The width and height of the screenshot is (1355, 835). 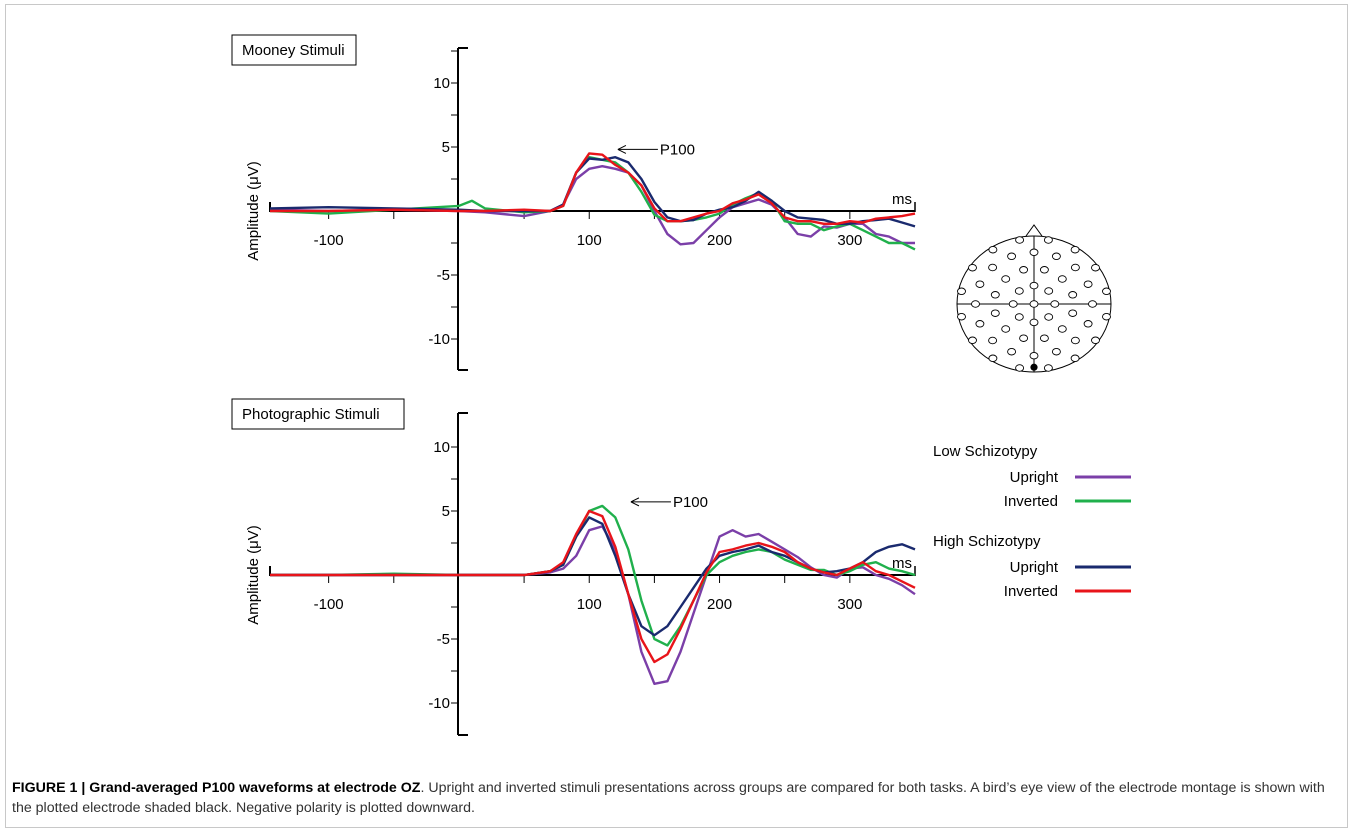 I want to click on electrode-montage, so click(x=1034, y=298).